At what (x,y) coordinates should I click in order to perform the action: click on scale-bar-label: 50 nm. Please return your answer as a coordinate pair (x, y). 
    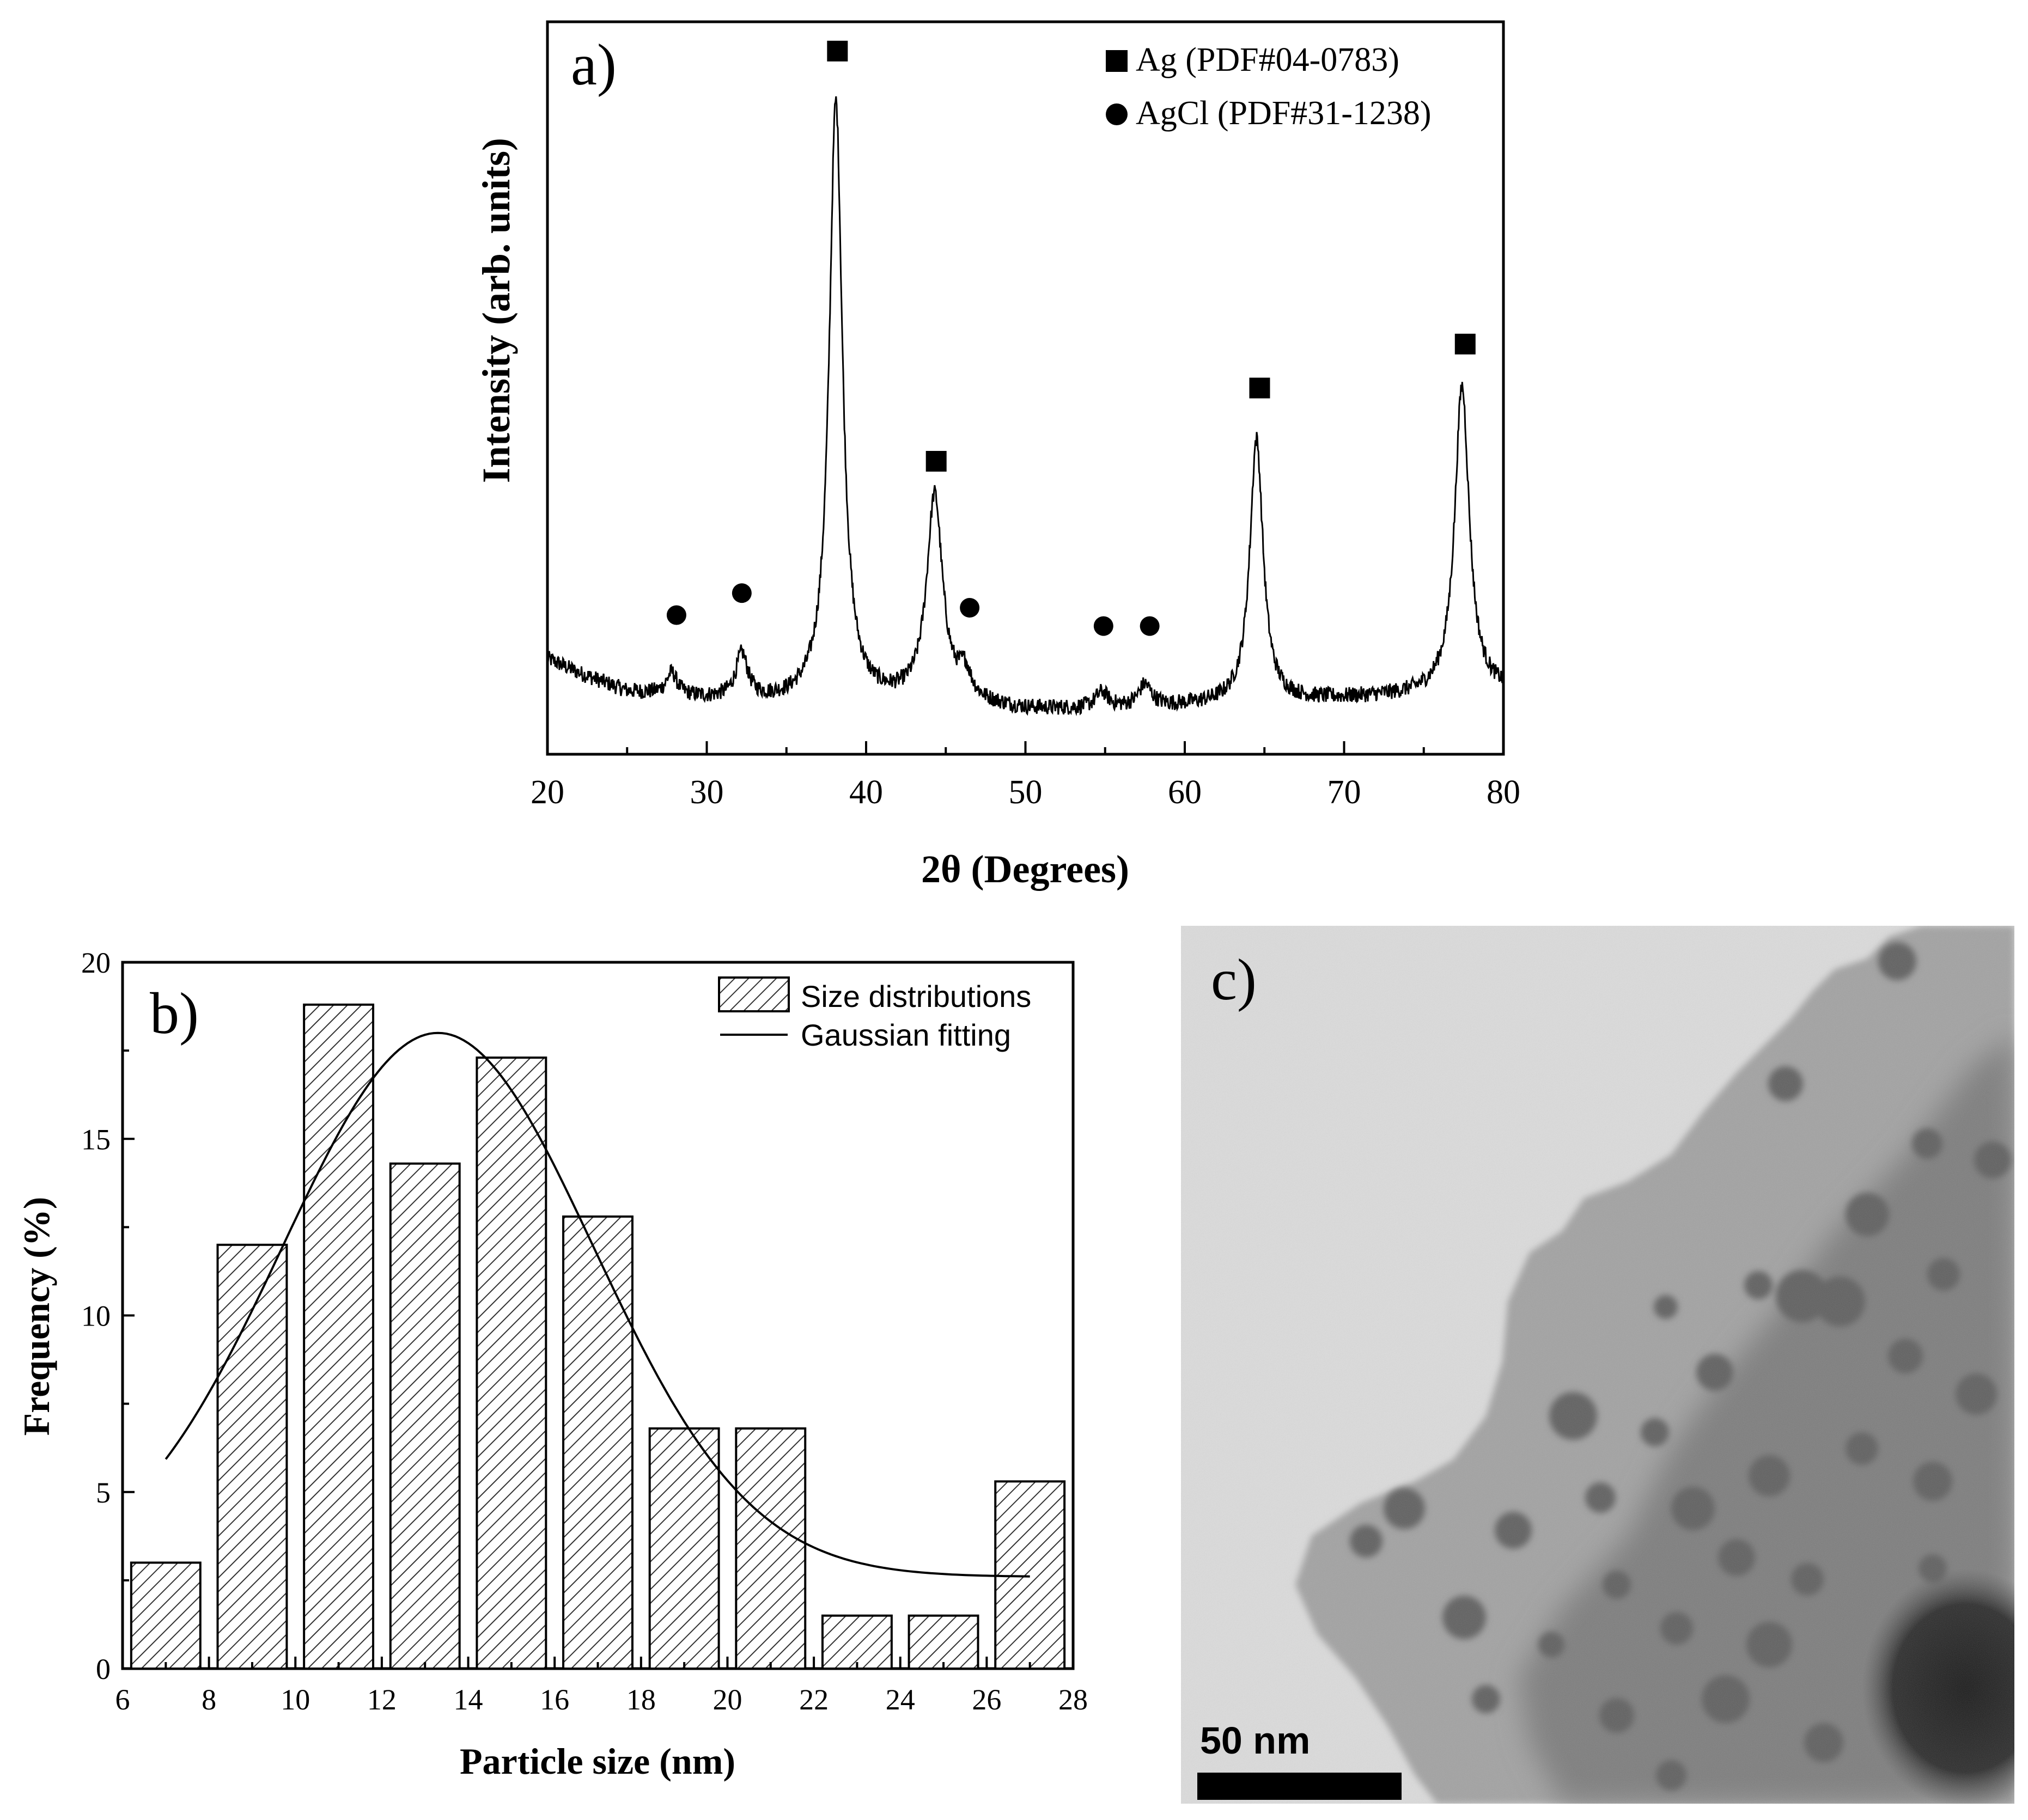
    Looking at the image, I should click on (1255, 1740).